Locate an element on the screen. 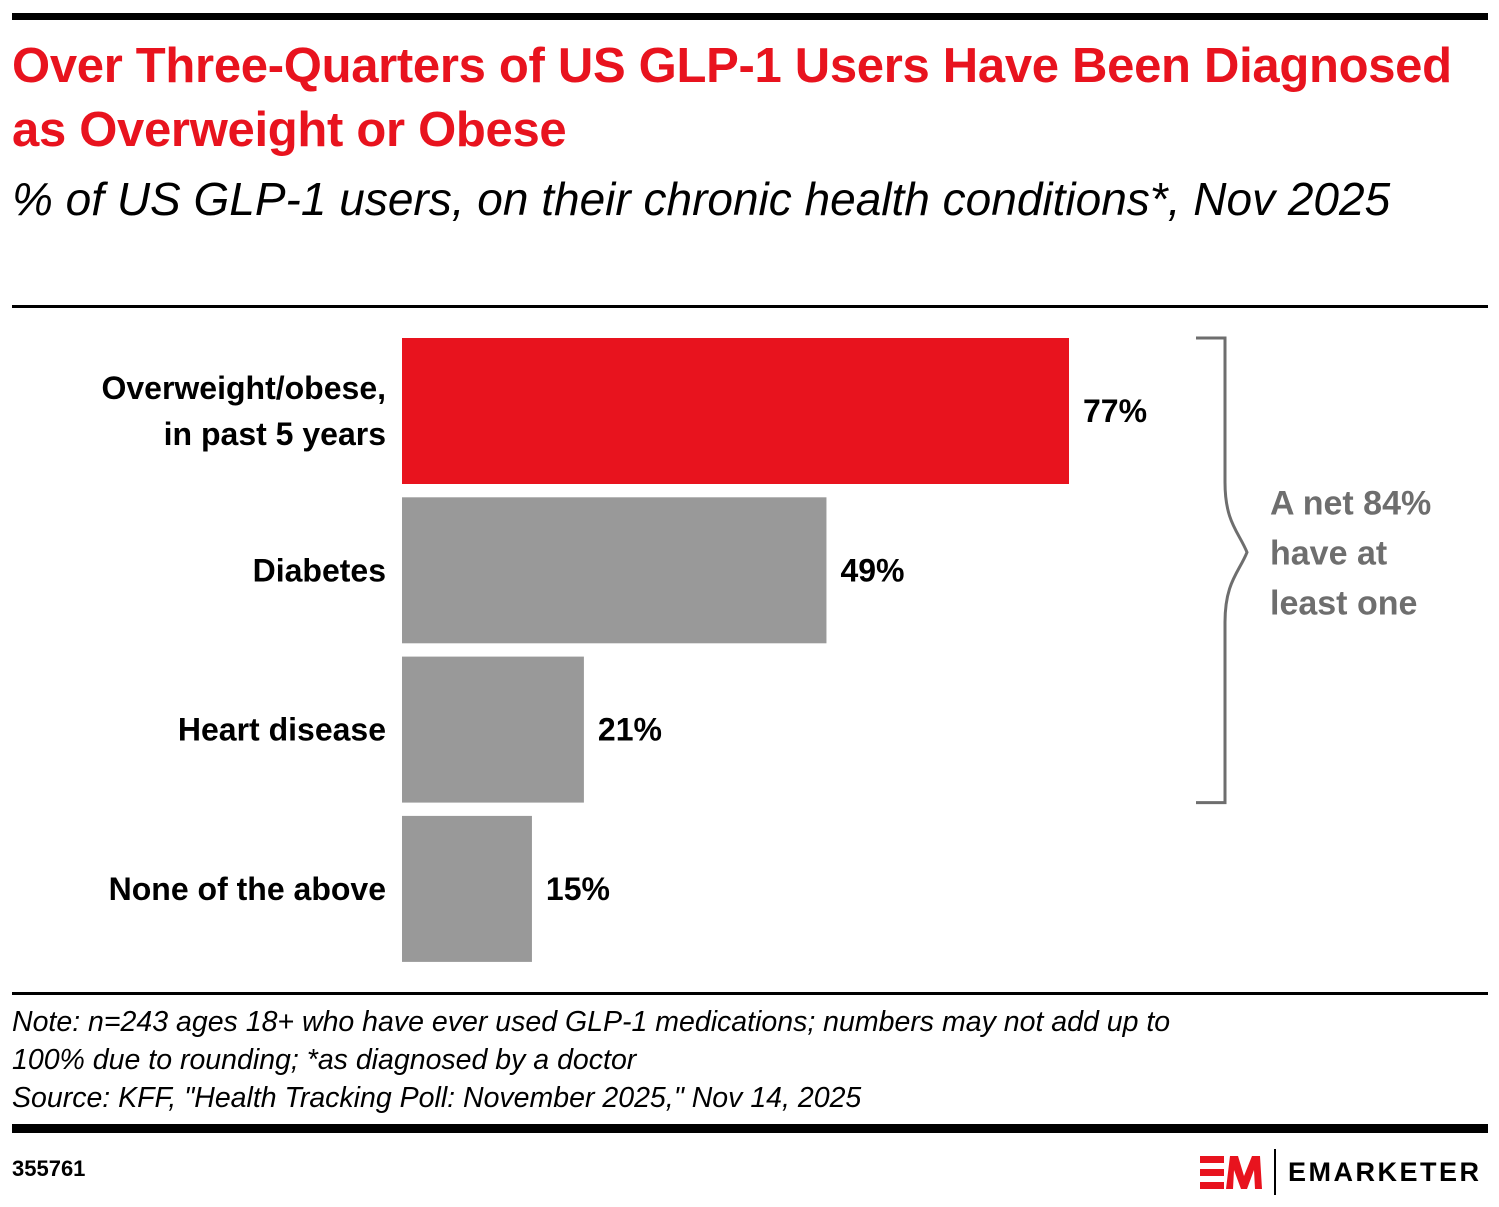 The width and height of the screenshot is (1499, 1207). value-label: 77% is located at coordinates (1115, 411).